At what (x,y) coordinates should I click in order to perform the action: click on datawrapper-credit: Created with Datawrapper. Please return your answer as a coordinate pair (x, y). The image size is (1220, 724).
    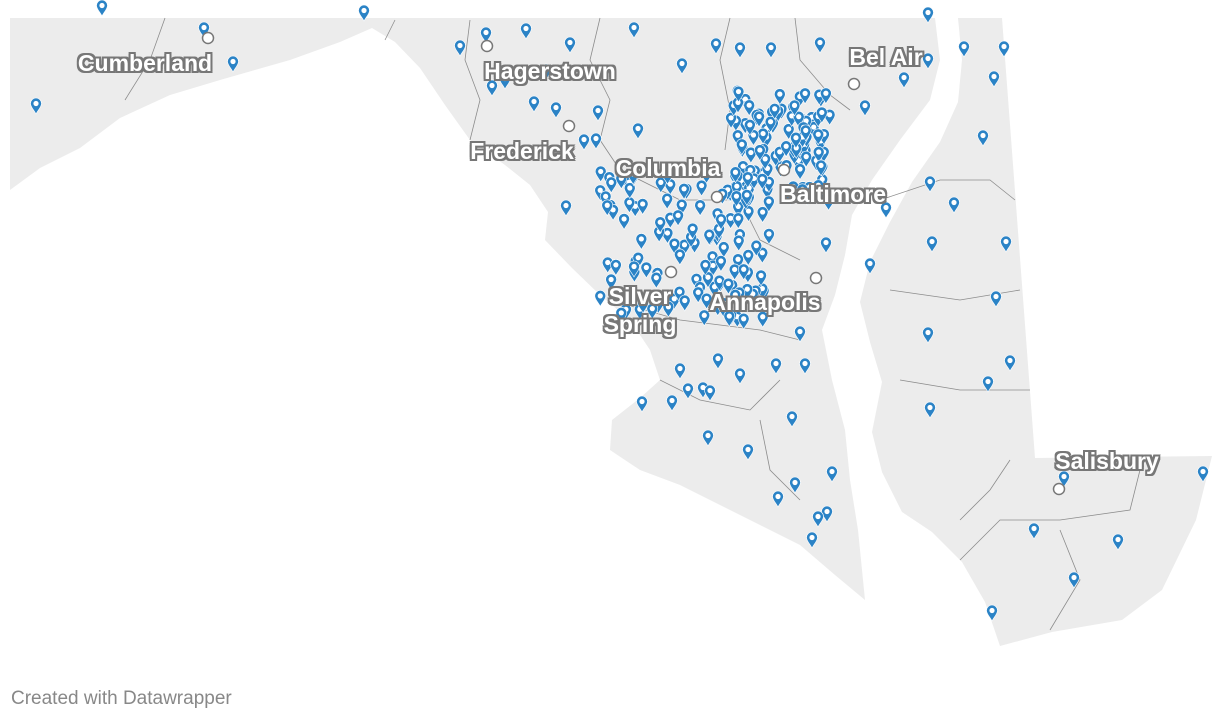
    Looking at the image, I should click on (121, 698).